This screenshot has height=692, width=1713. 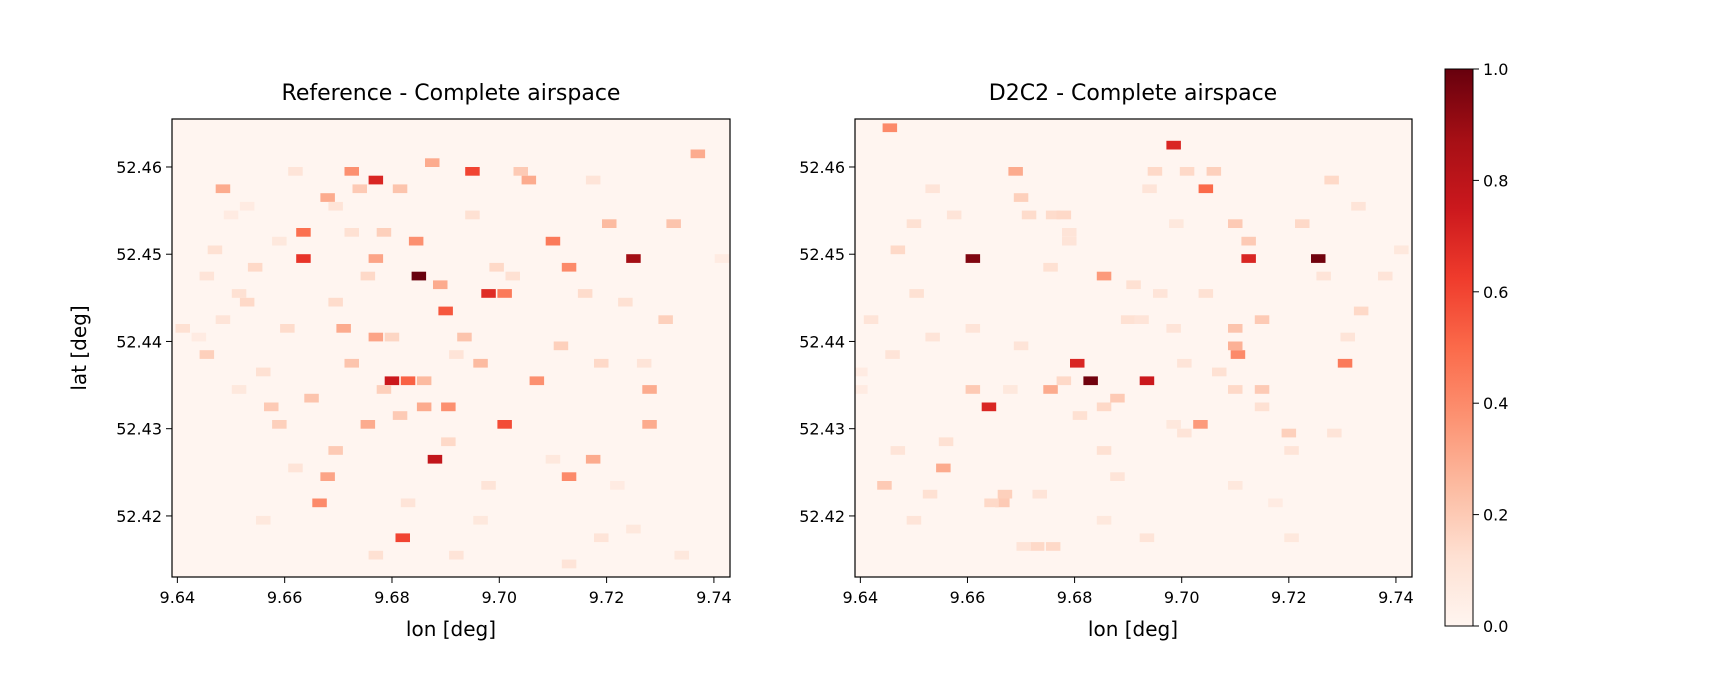 I want to click on y-tick-label: 52.44, so click(x=822, y=341).